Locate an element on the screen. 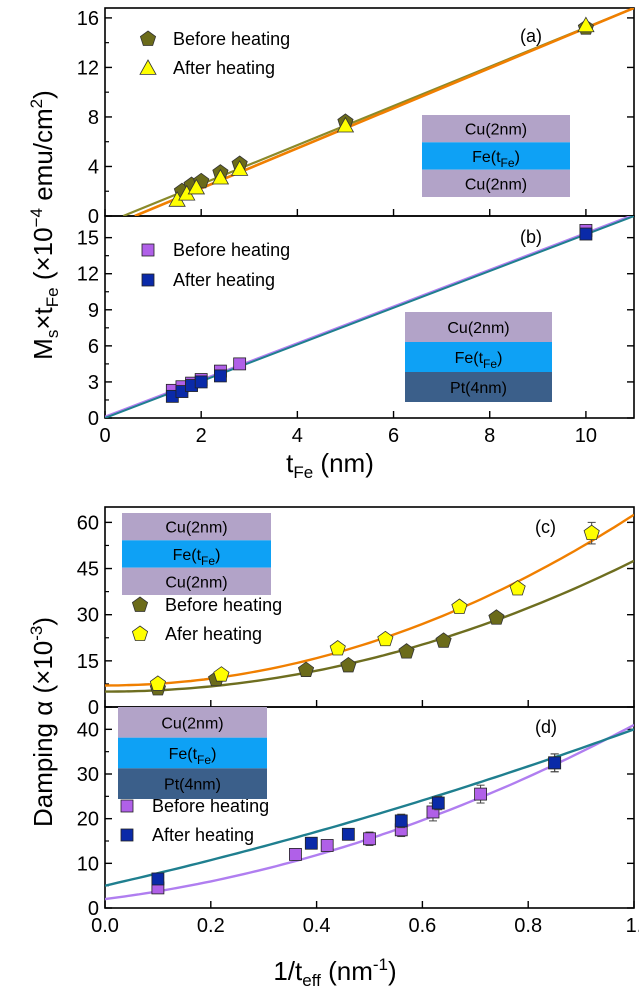  top-y-axis-label: Ms×tFe (×10−4 emu/cm2) is located at coordinates (44, 225).